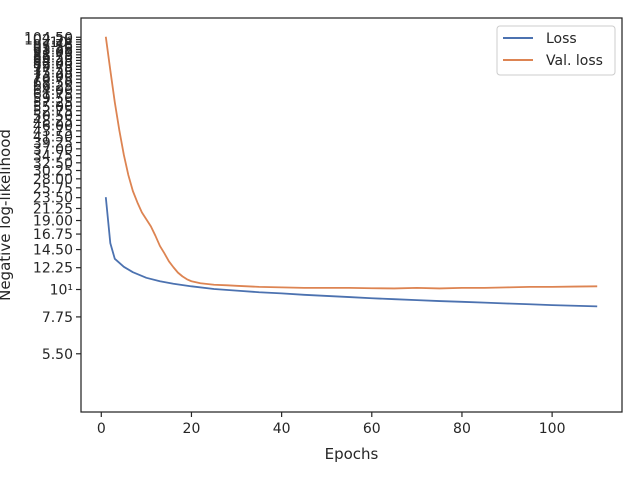 The image size is (640, 480). I want to click on x-tick-label: 40, so click(282, 429).